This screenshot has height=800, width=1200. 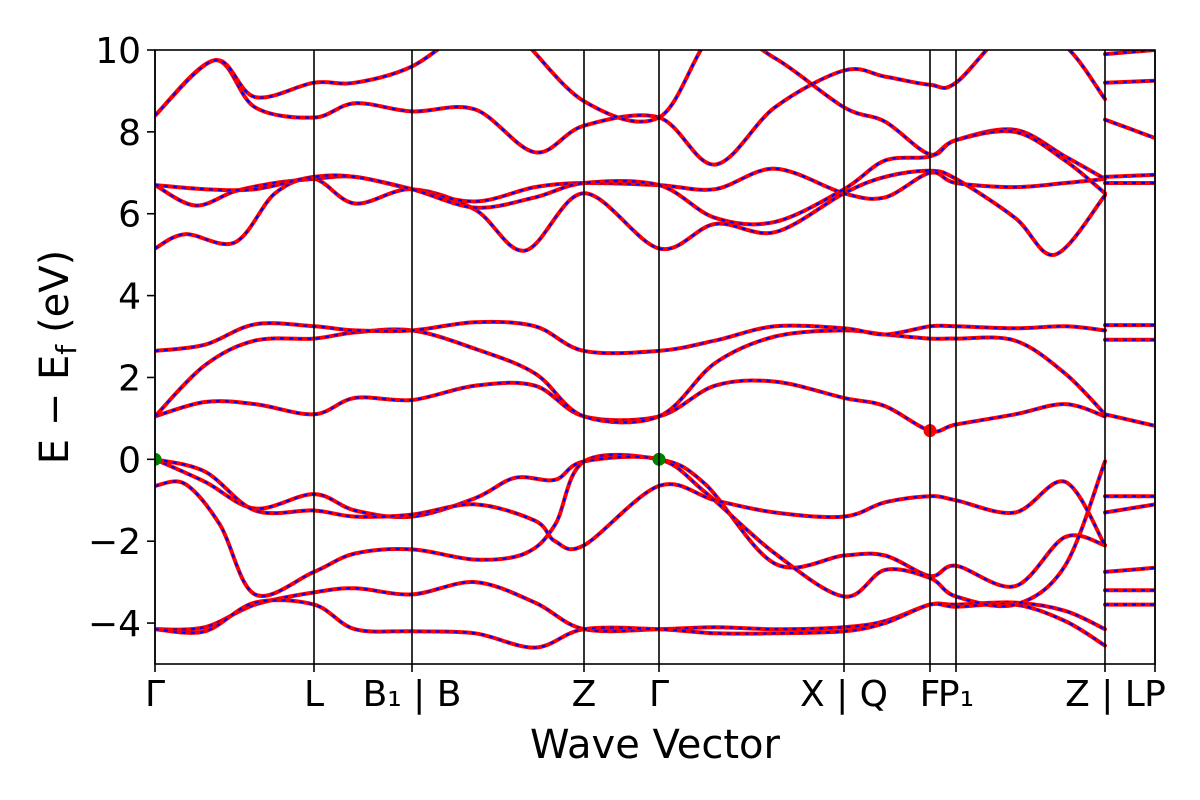 I want to click on y-axis-ticks: 10 8 6 4 2 0 −2 −4, so click(x=121, y=338).